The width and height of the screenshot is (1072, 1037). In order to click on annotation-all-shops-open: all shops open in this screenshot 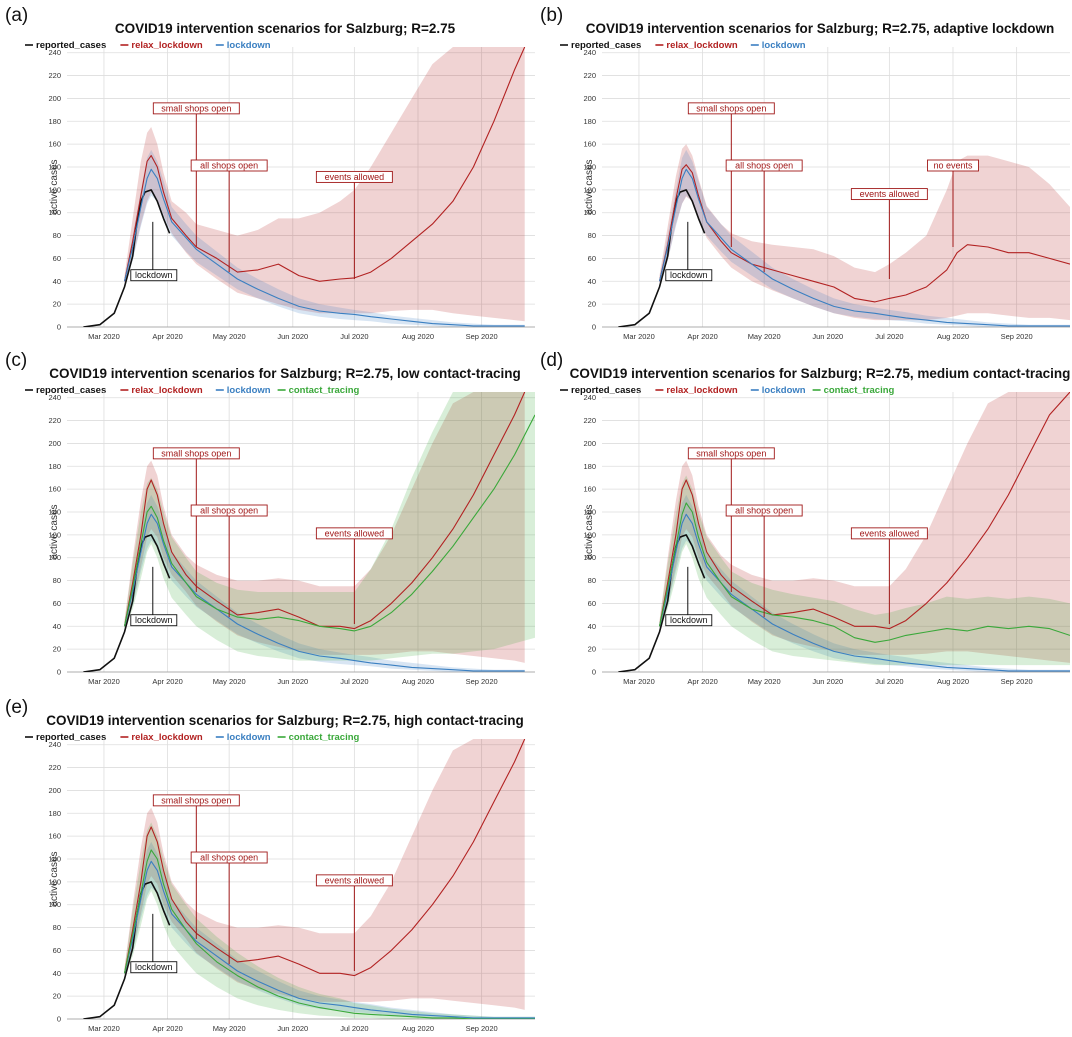, I will do `click(229, 908)`.